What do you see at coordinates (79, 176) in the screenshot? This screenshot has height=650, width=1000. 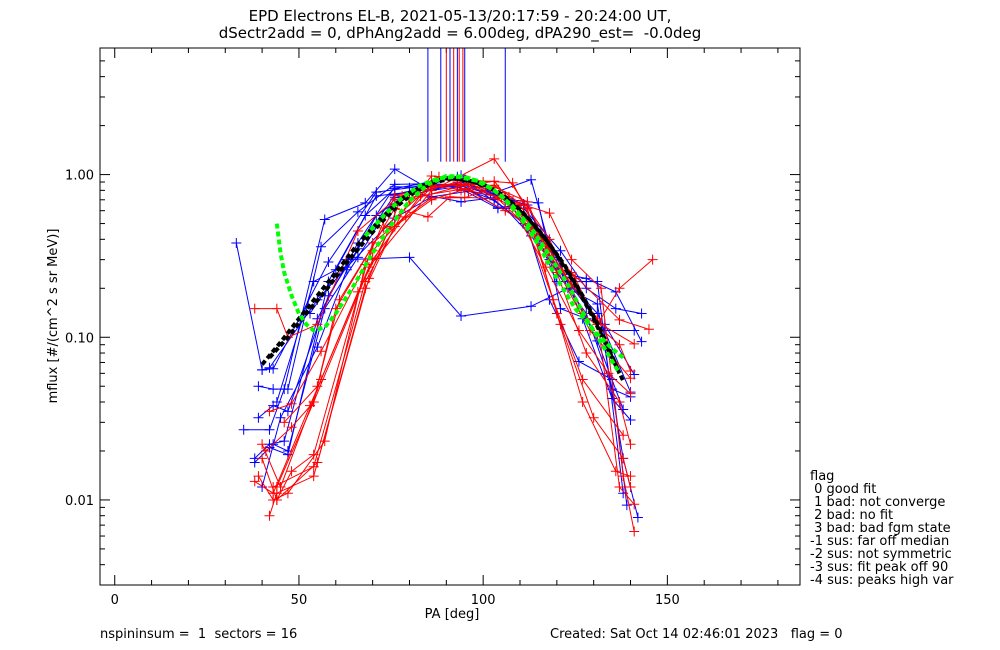 I see `y-tick-label: 1.00` at bounding box center [79, 176].